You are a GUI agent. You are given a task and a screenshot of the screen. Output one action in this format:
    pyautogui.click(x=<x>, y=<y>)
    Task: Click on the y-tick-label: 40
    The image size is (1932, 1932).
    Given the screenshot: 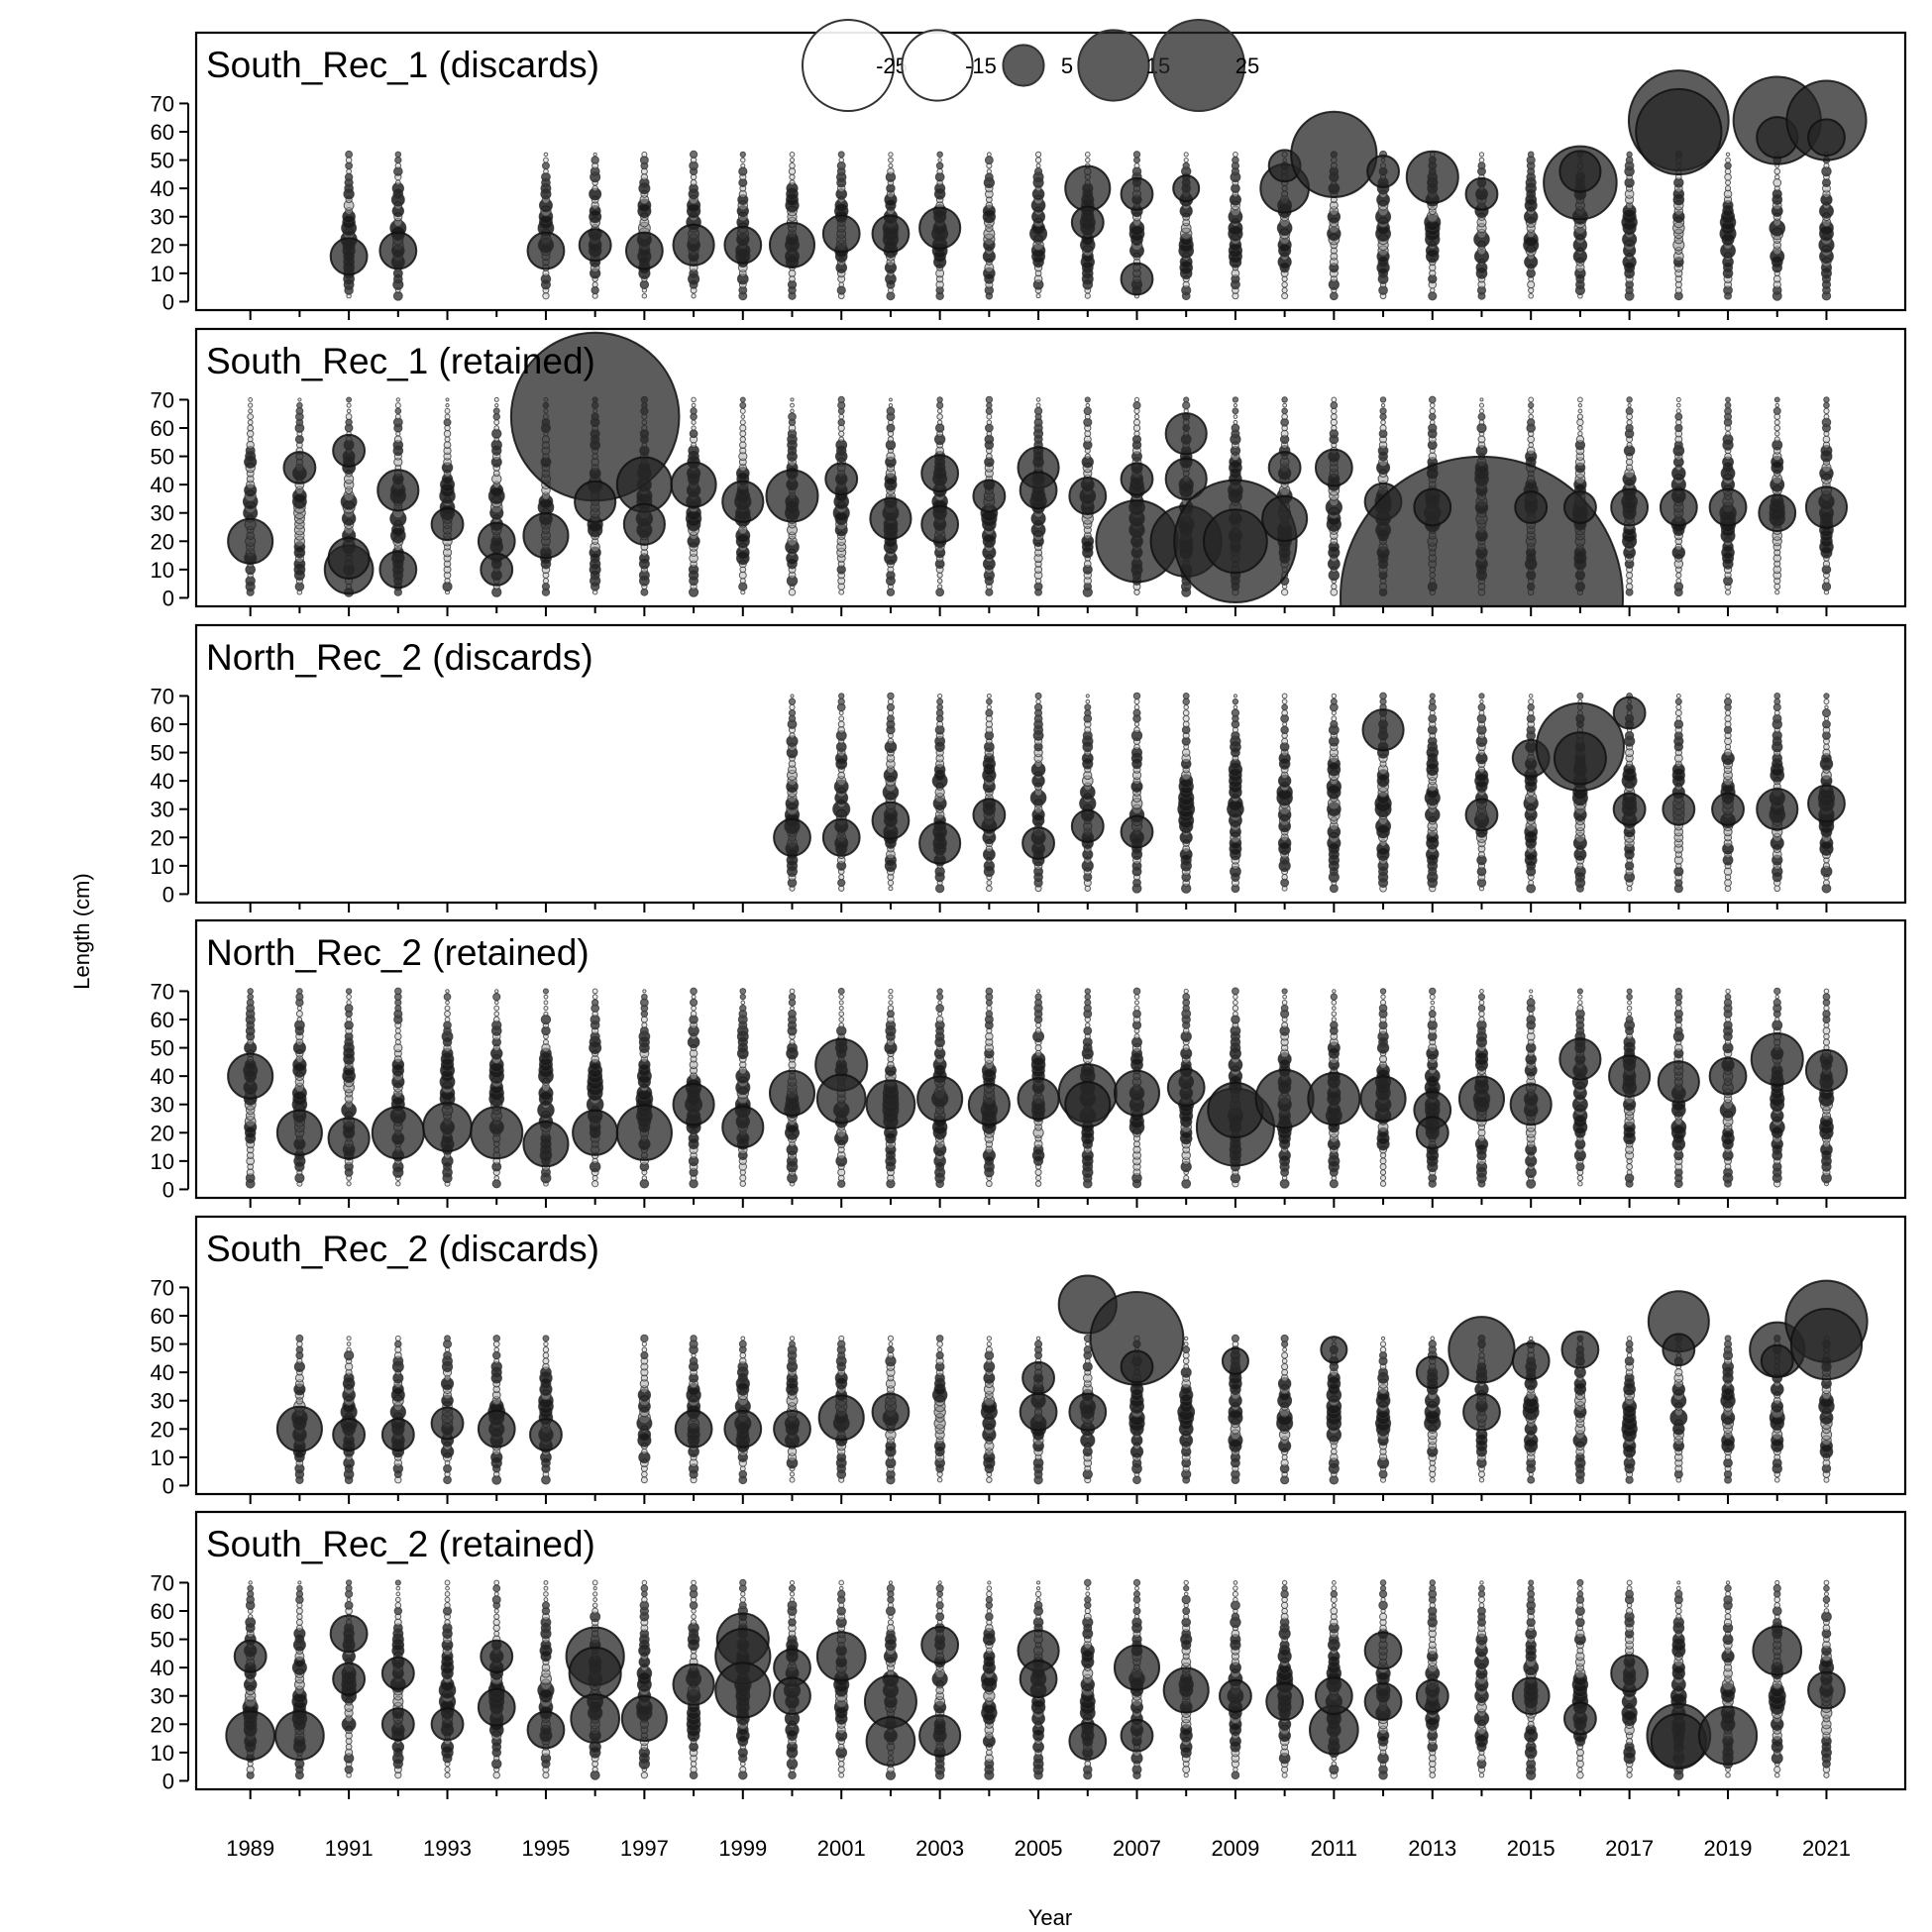 What is the action you would take?
    pyautogui.click(x=163, y=485)
    